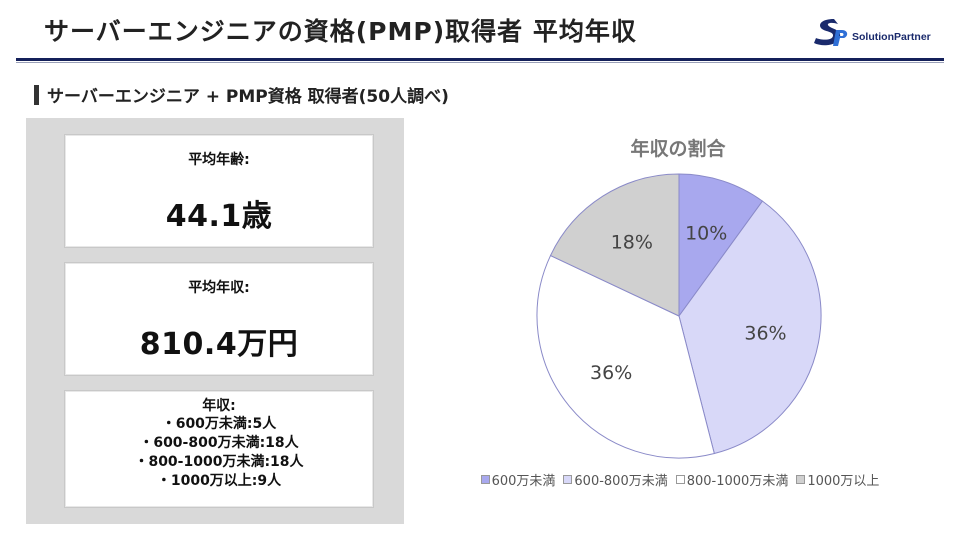  Describe the element at coordinates (632, 243) in the screenshot. I see `slice-label: 18%` at that location.